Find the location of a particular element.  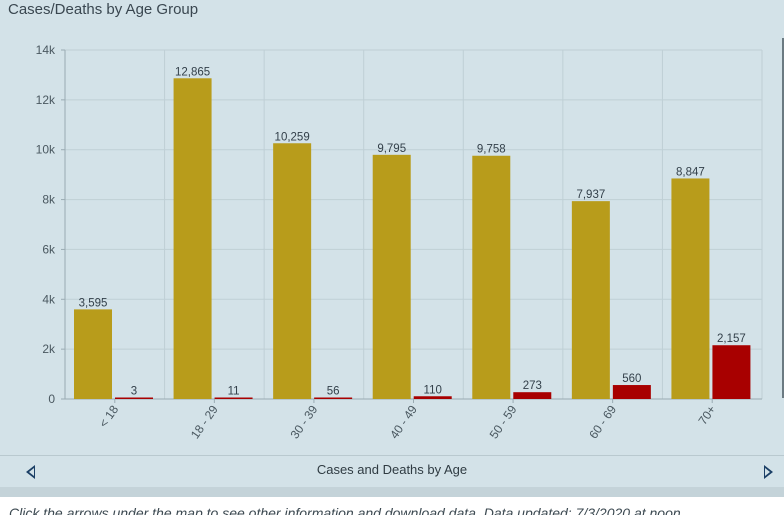

deaths-bar-label: 560 is located at coordinates (631, 379).